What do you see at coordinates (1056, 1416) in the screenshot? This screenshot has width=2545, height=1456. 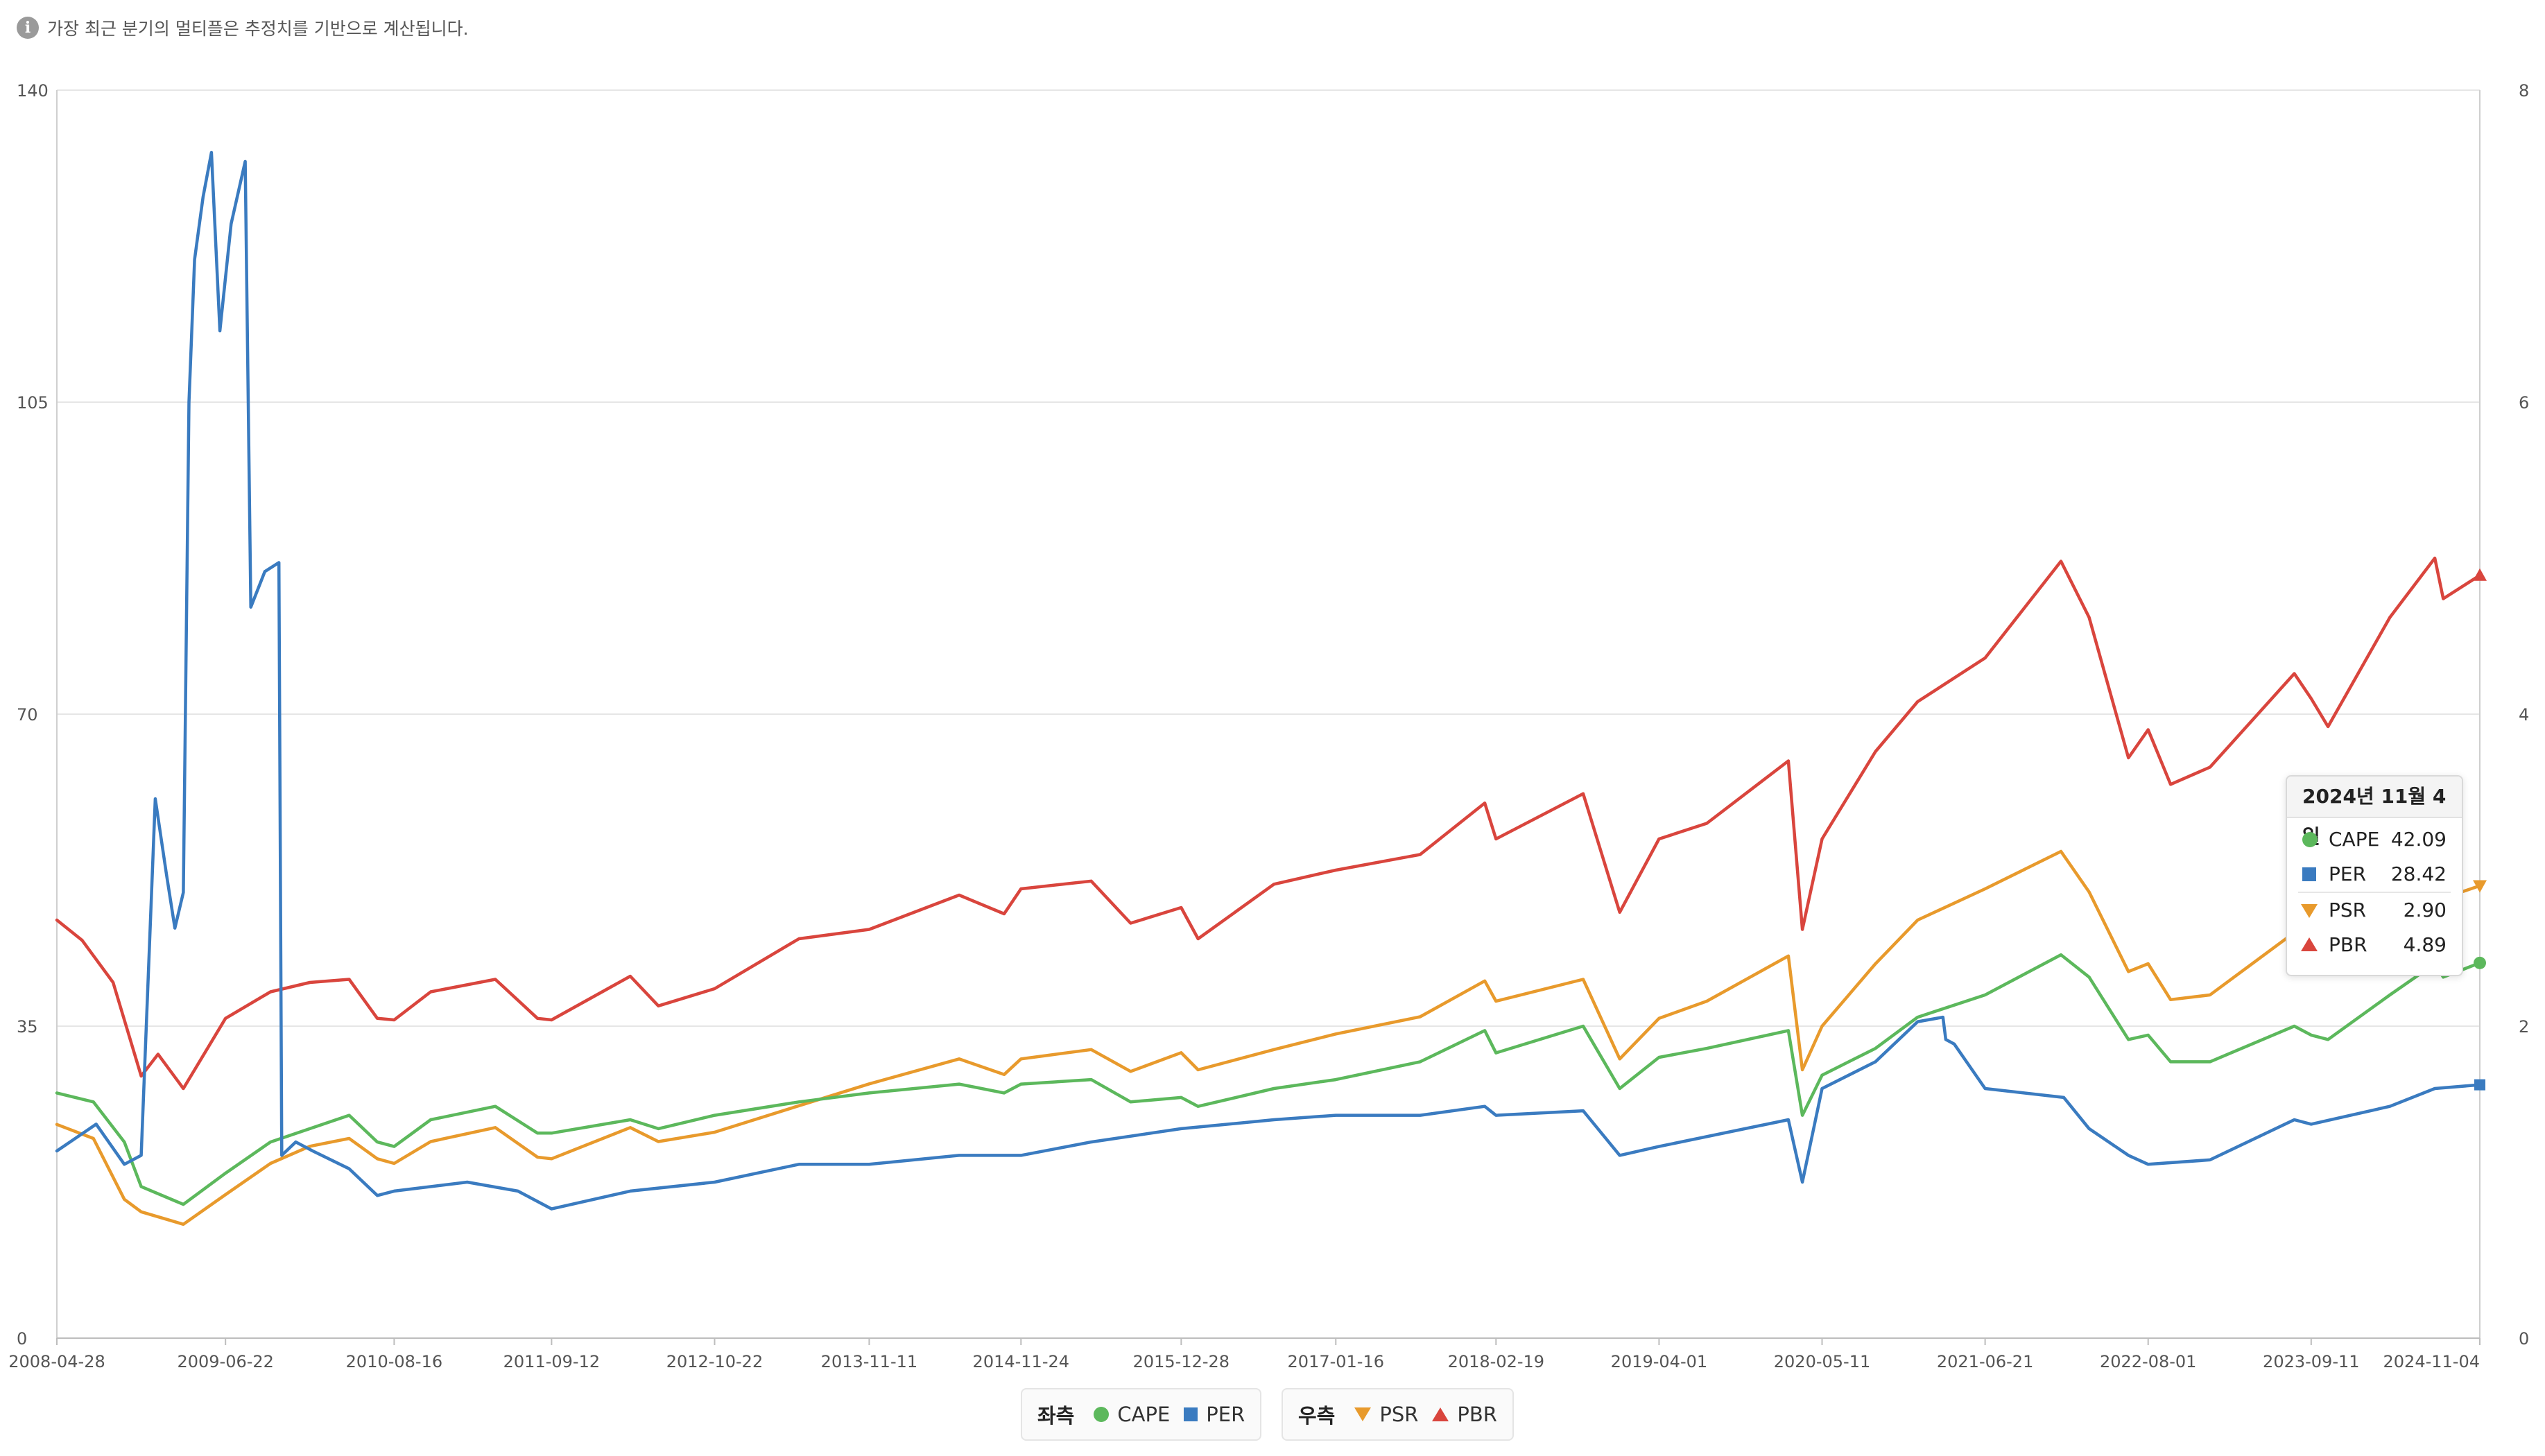 I see `legend-left-label: 좌측` at bounding box center [1056, 1416].